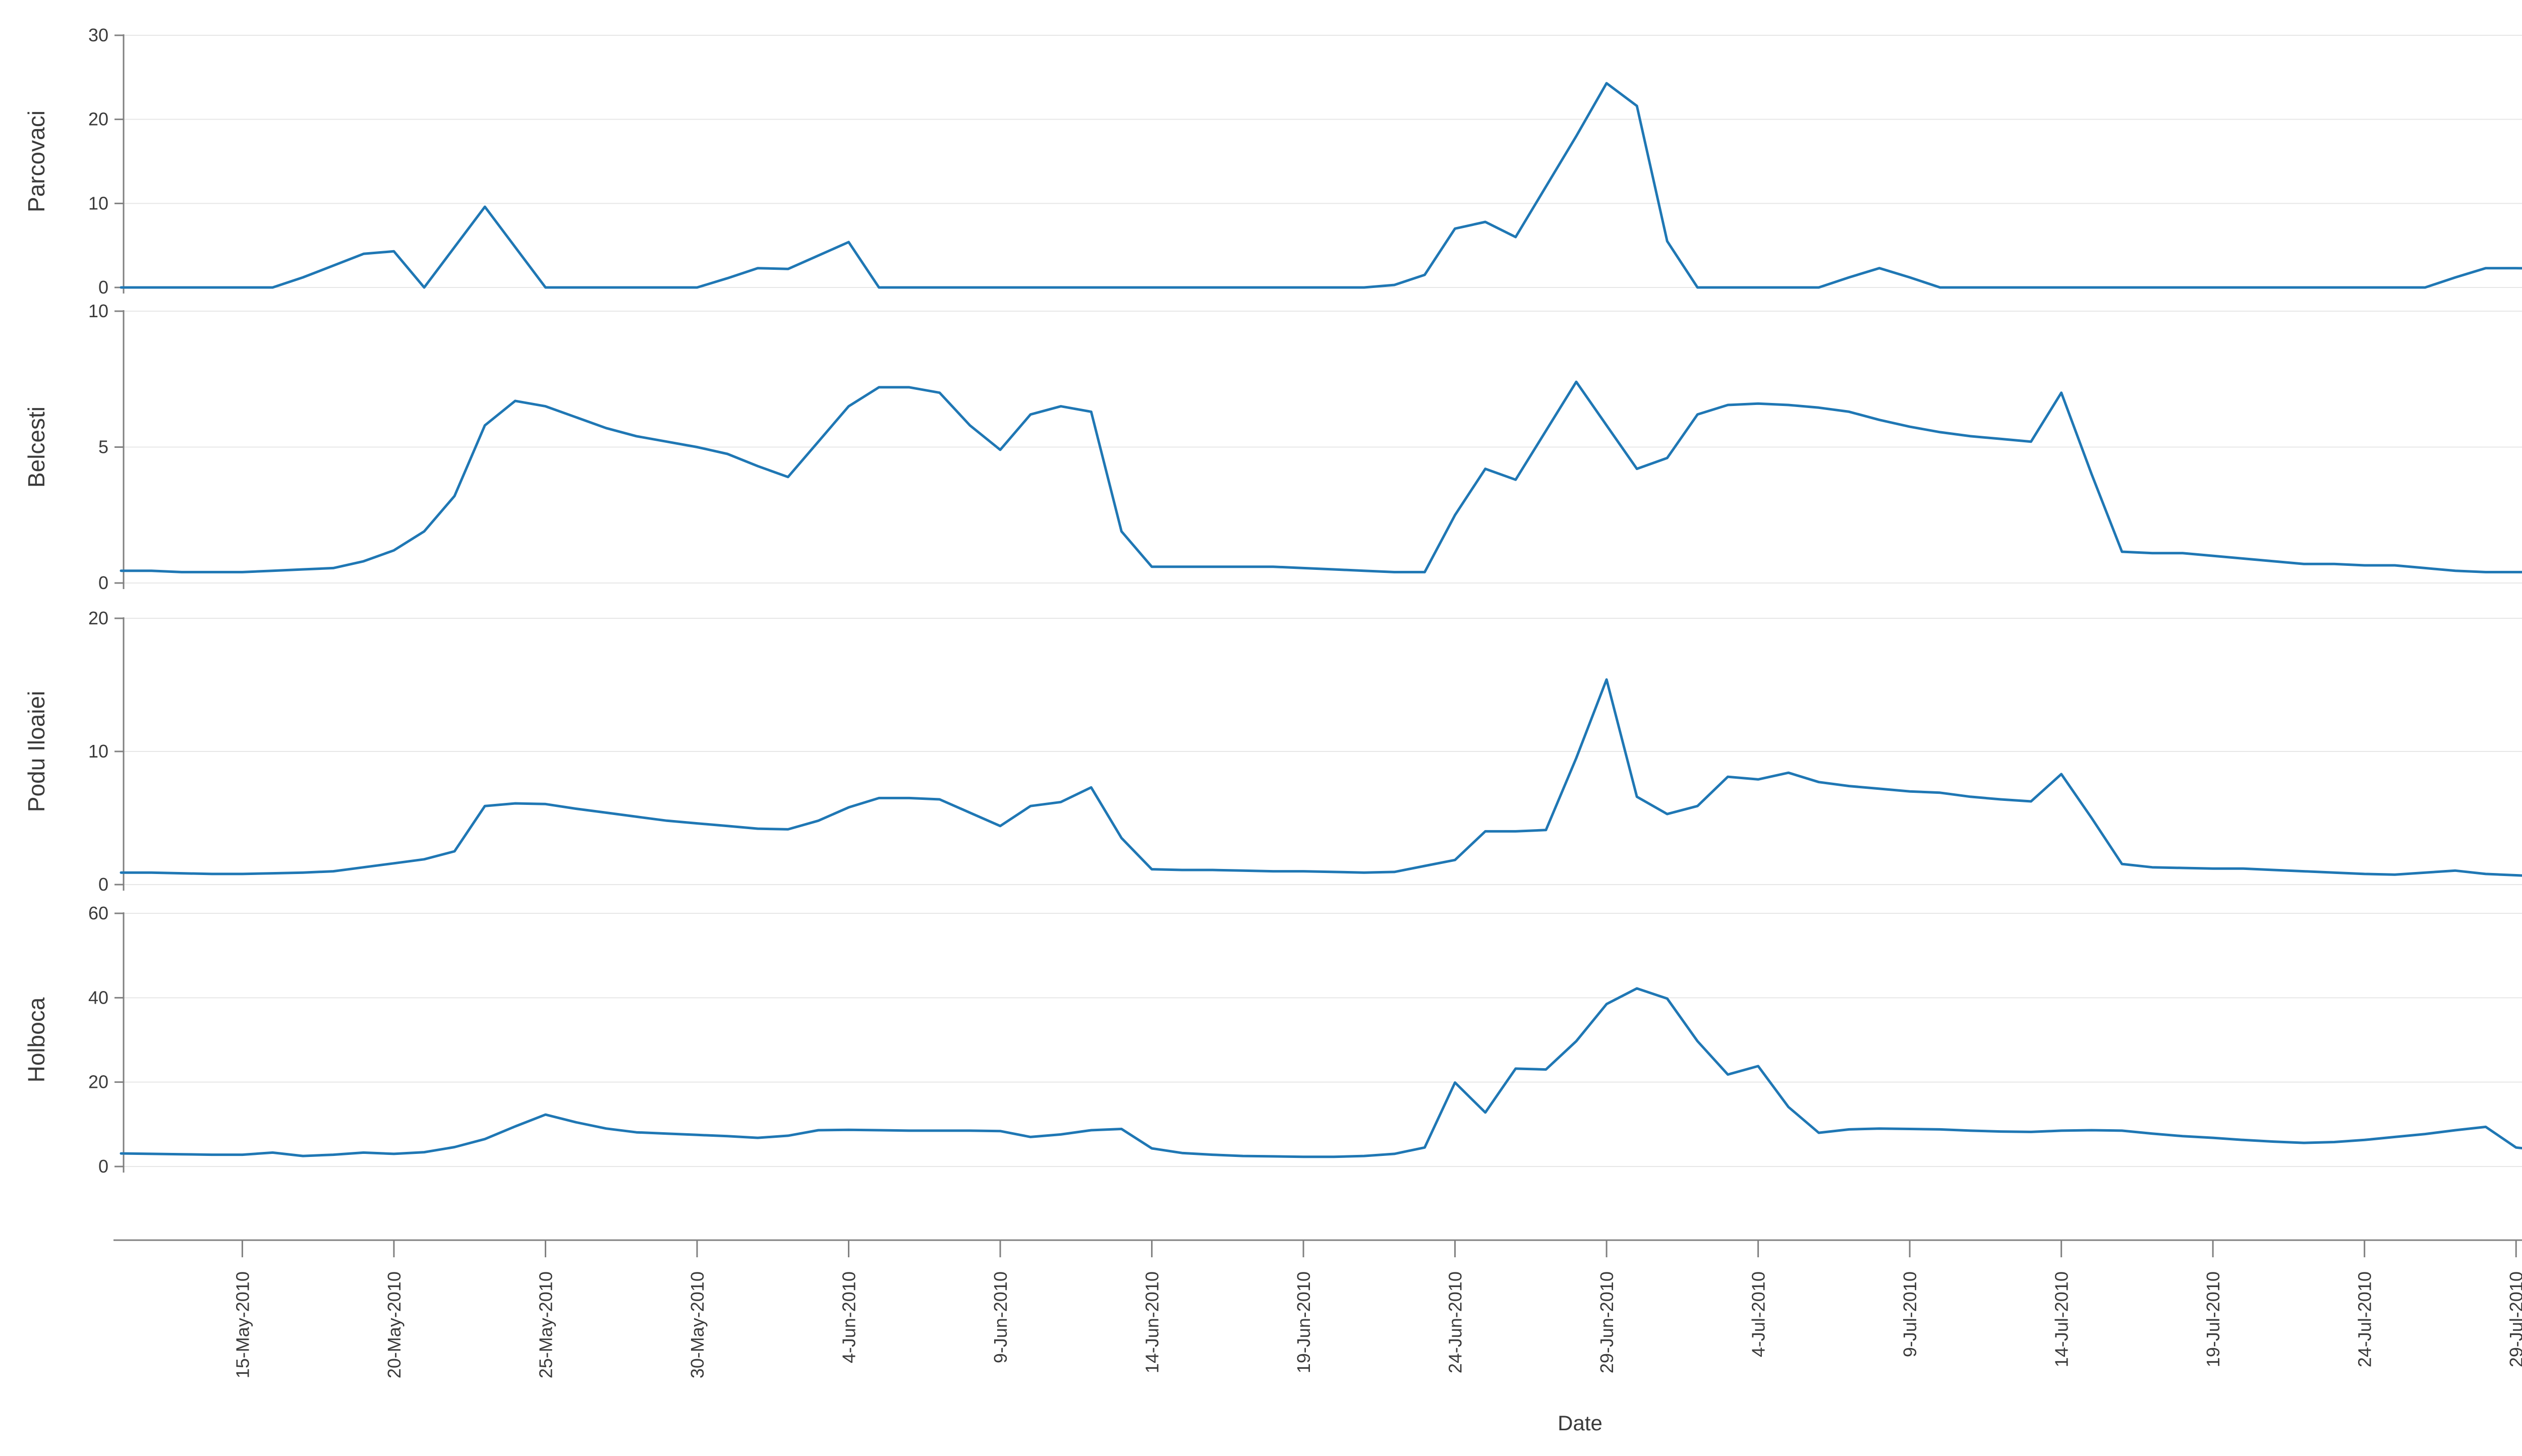 This screenshot has width=2522, height=1456. Describe the element at coordinates (2061, 1319) in the screenshot. I see `x-tick-label: 14-Jul-2010` at that location.